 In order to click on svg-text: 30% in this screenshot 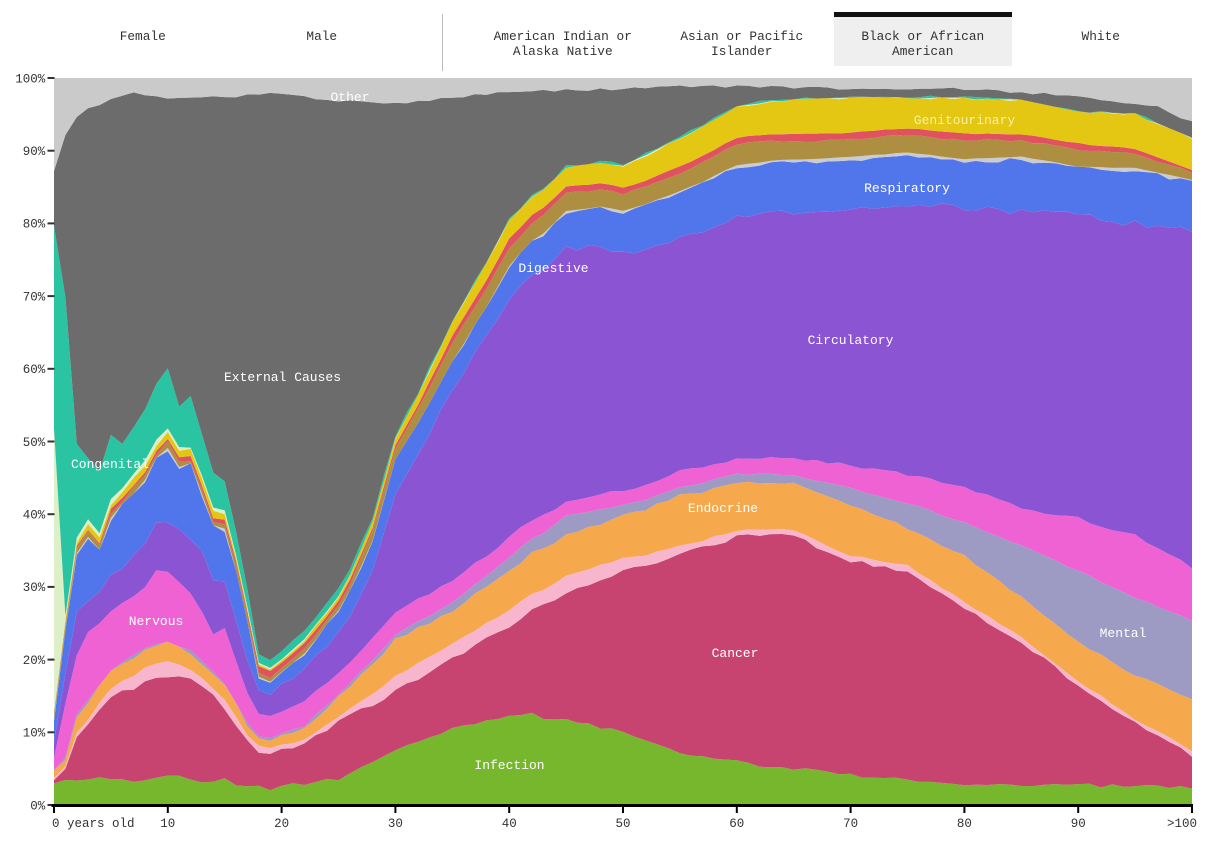, I will do `click(34, 588)`.